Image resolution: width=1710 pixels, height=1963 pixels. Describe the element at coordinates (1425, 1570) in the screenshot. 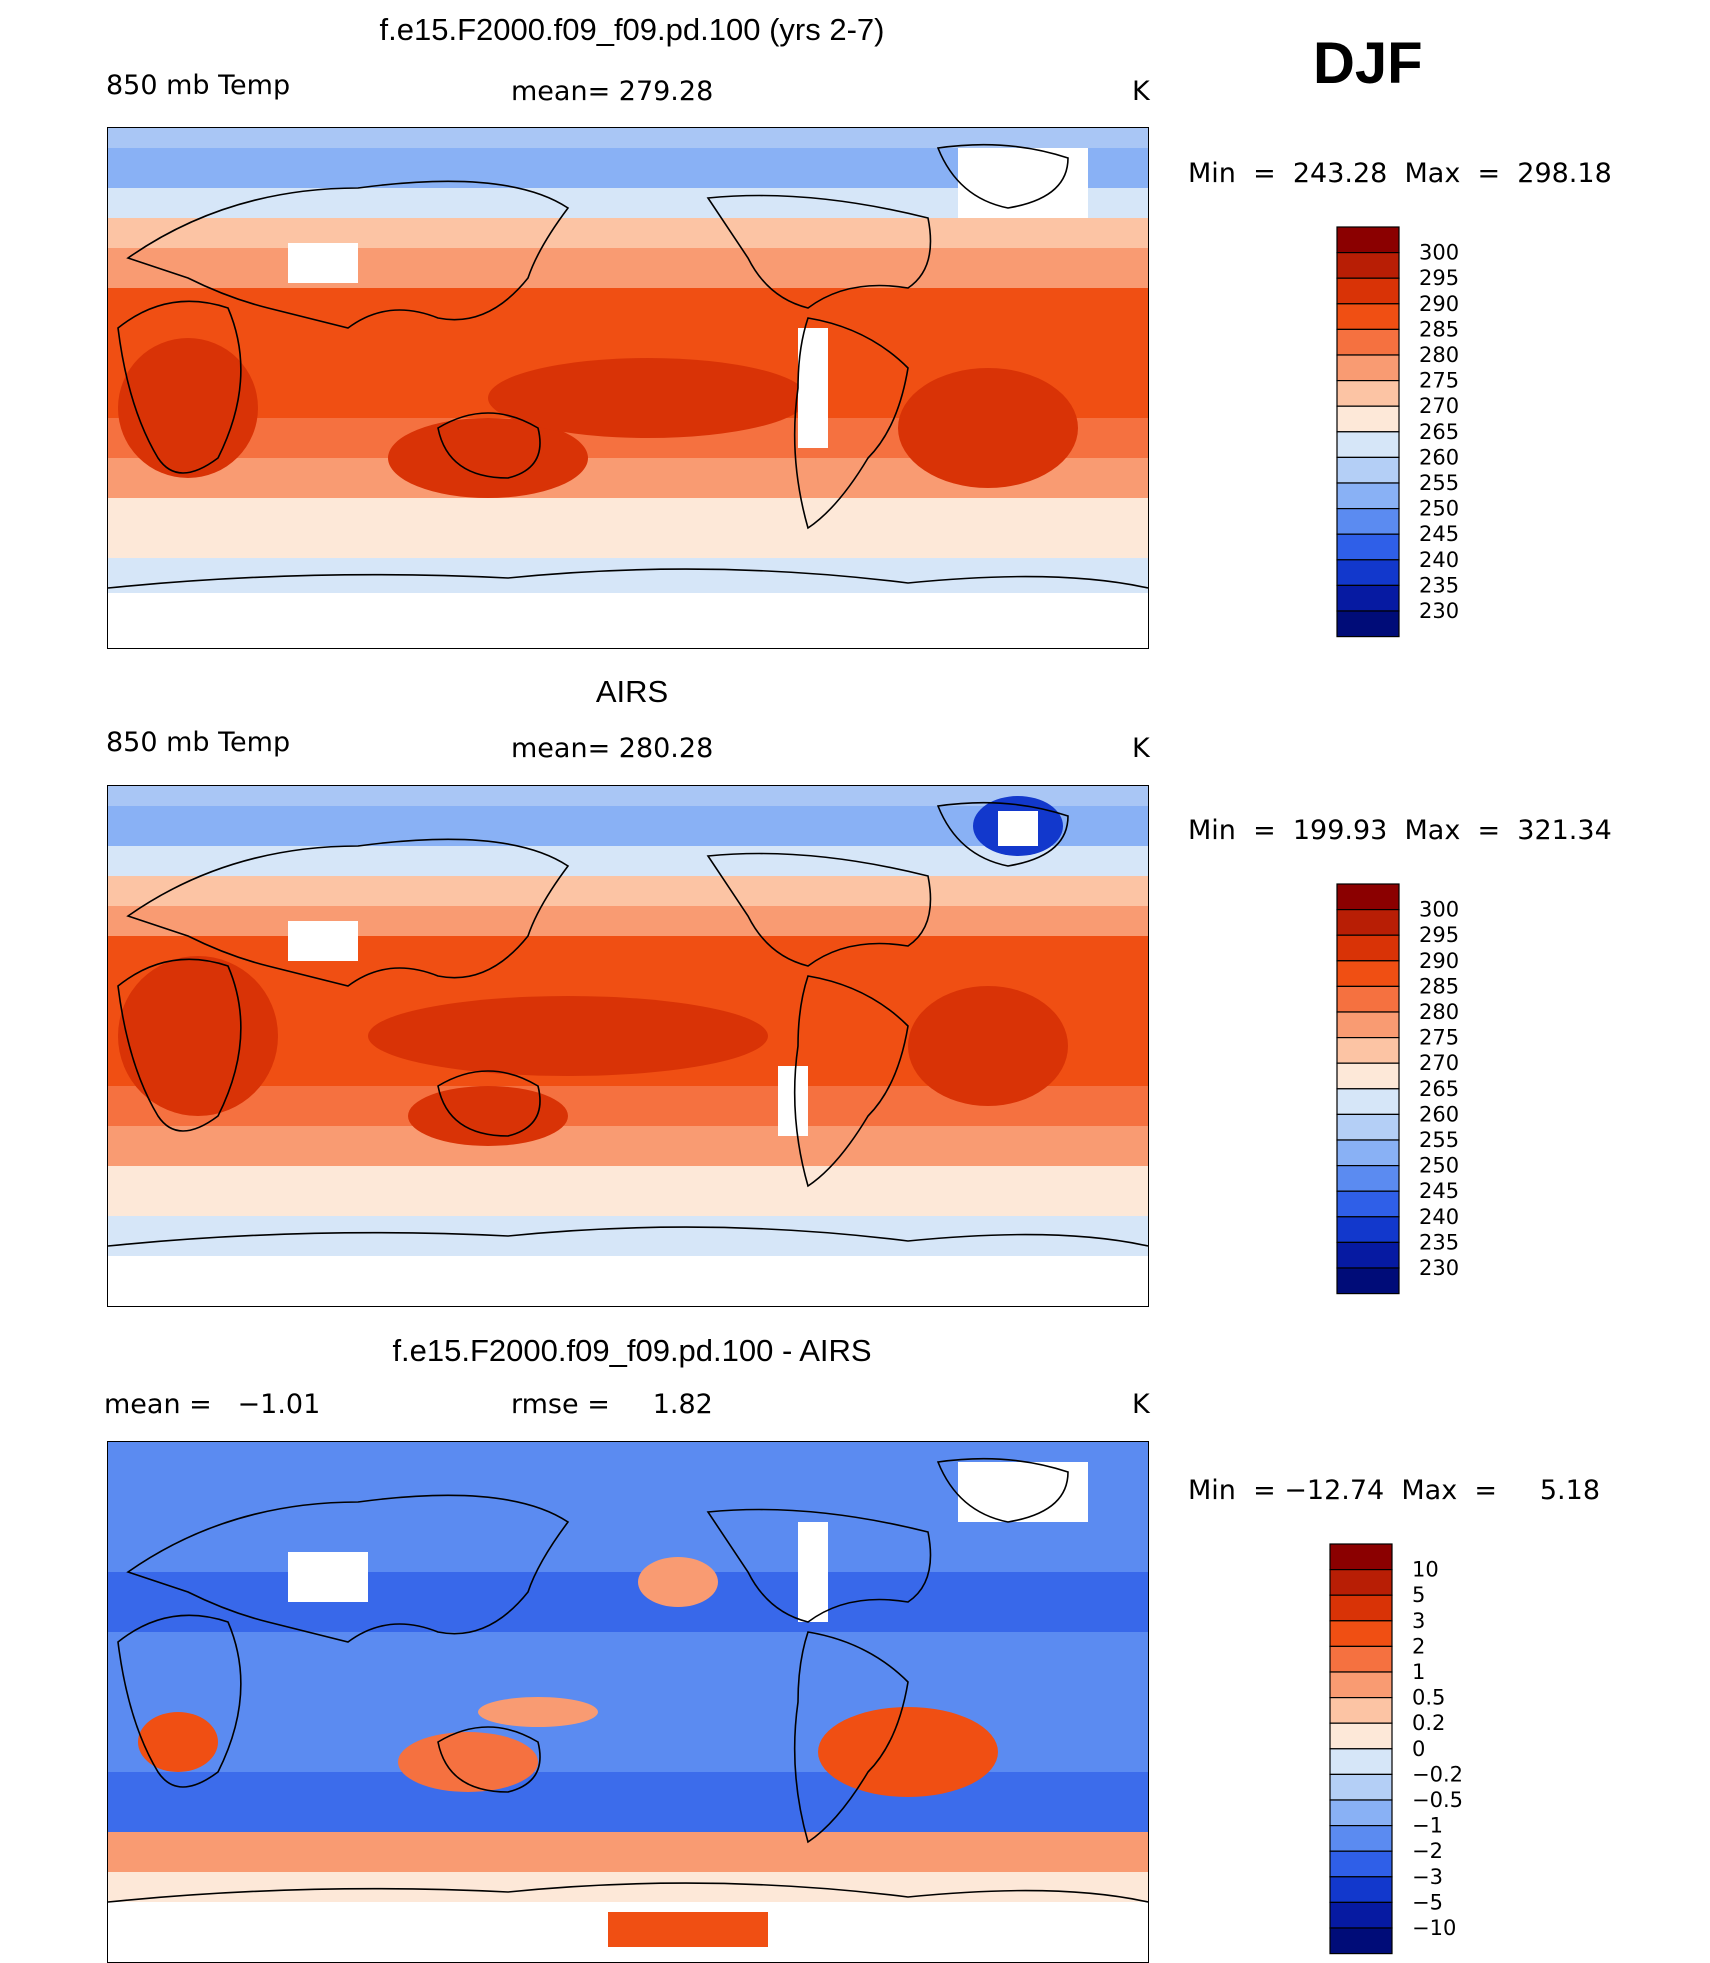

I see `colorbar-tick-label: 10` at that location.